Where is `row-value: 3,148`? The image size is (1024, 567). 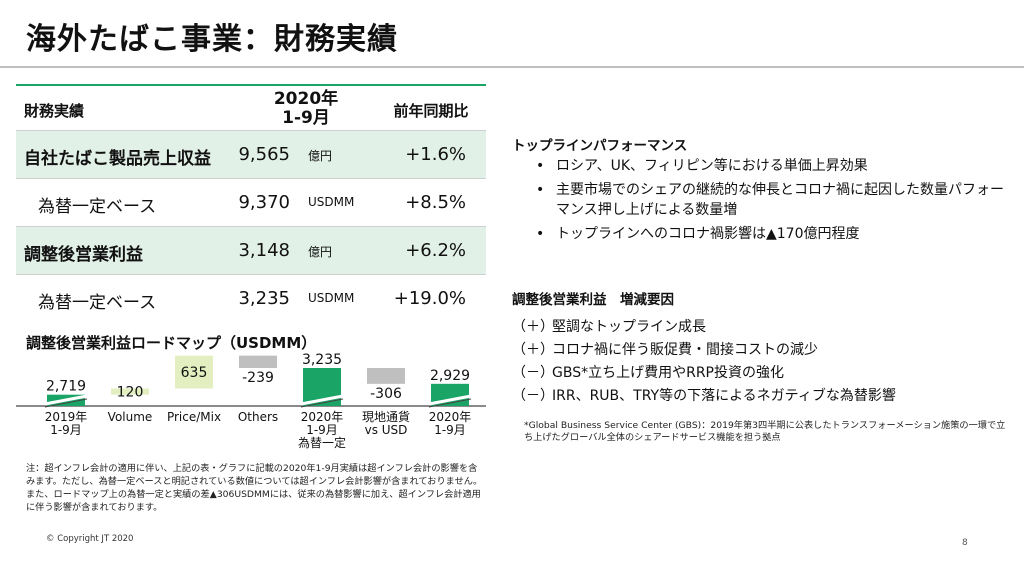 row-value: 3,148 is located at coordinates (264, 250).